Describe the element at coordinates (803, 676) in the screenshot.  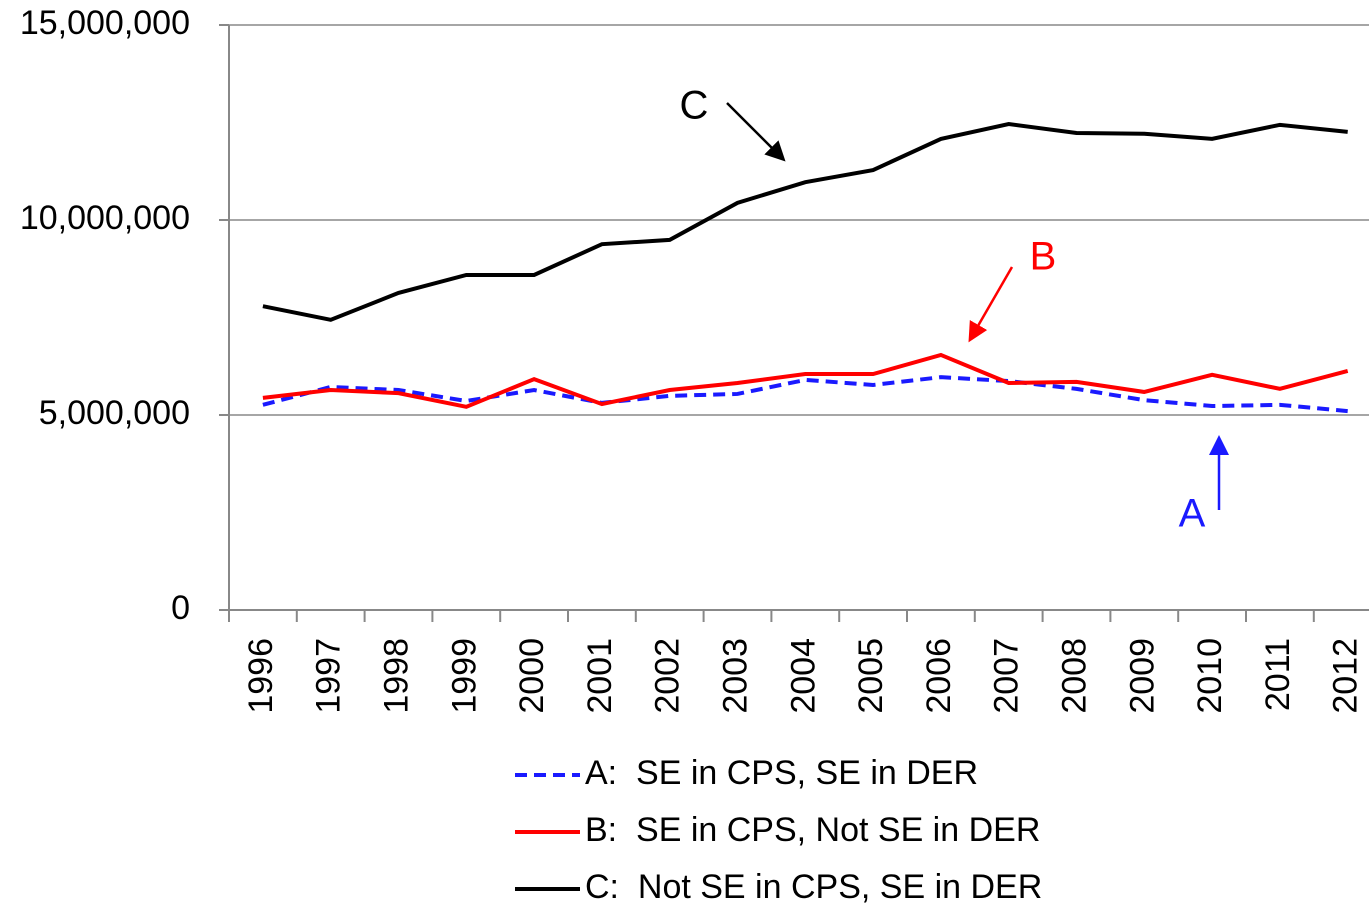
I see `x-tick-label: 2004` at that location.